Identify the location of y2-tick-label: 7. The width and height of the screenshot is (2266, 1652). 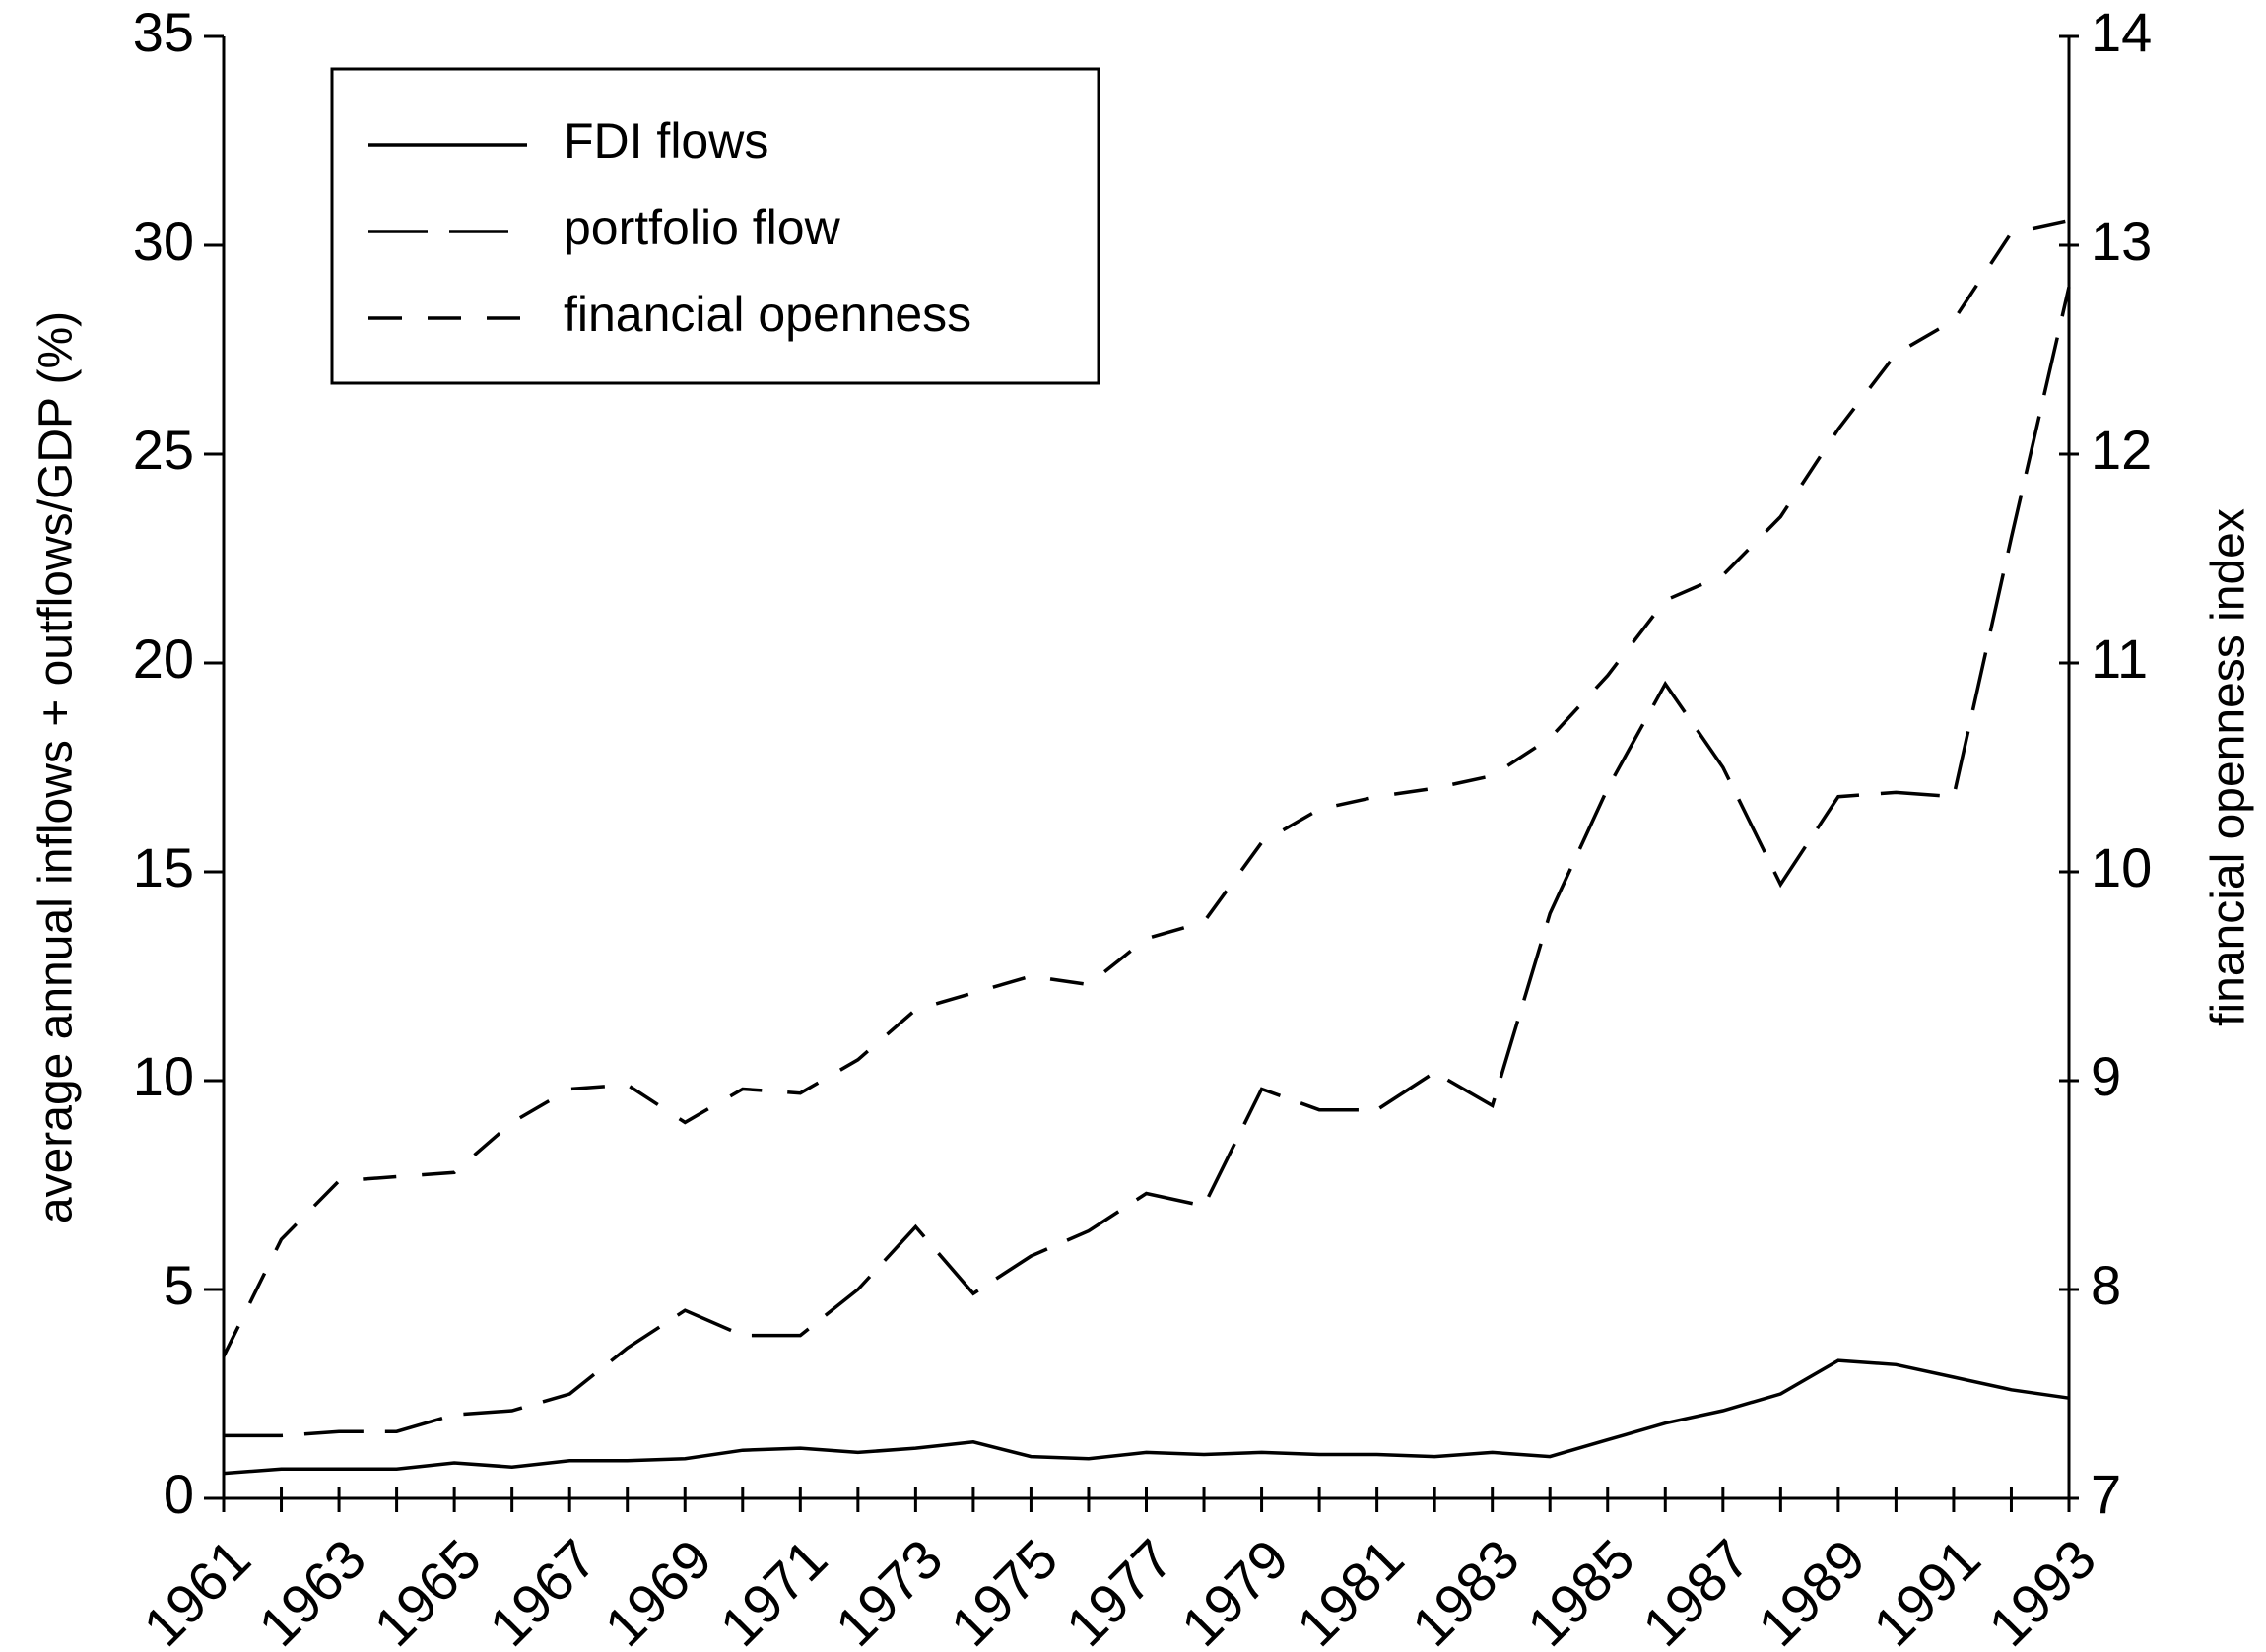
(2106, 1494).